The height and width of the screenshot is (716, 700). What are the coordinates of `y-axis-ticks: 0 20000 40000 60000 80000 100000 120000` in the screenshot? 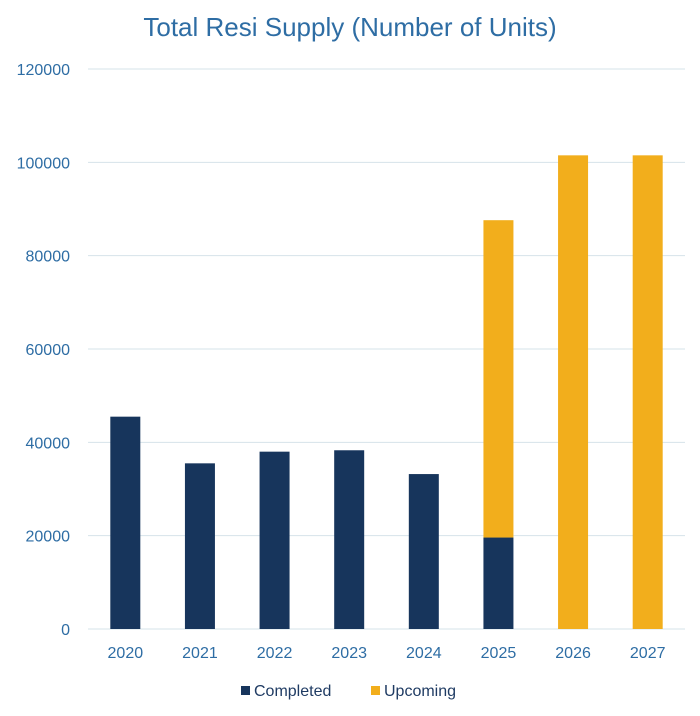 It's located at (43, 350).